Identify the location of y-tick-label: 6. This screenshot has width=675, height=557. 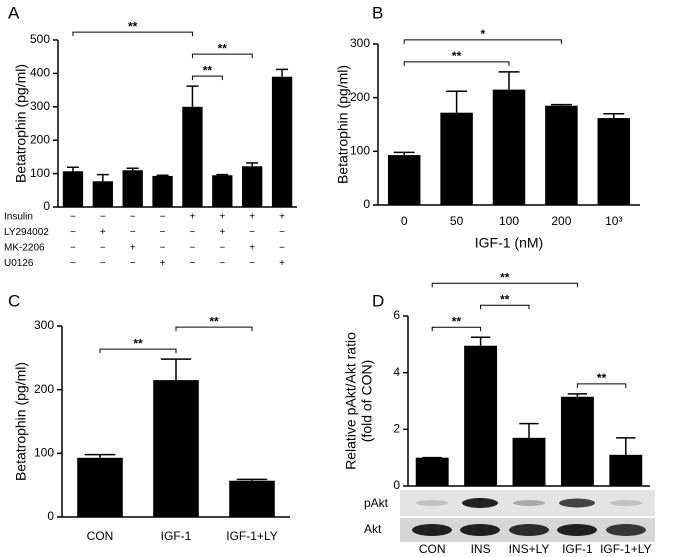
(396, 315).